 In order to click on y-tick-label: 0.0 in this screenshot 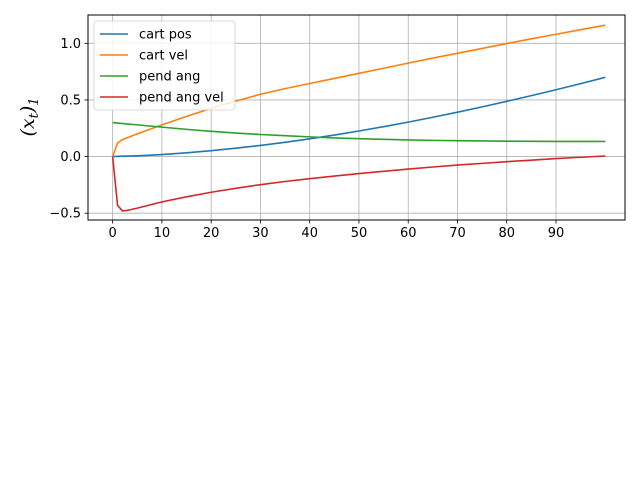, I will do `click(70, 157)`.